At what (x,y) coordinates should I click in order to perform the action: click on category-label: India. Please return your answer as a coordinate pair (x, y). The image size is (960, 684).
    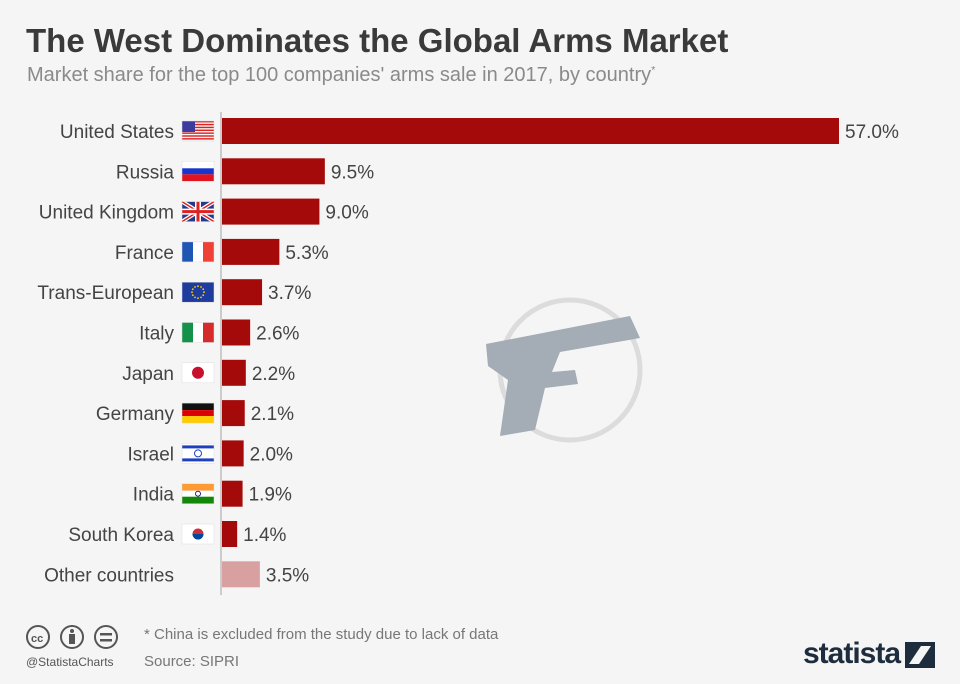
    Looking at the image, I should click on (154, 495).